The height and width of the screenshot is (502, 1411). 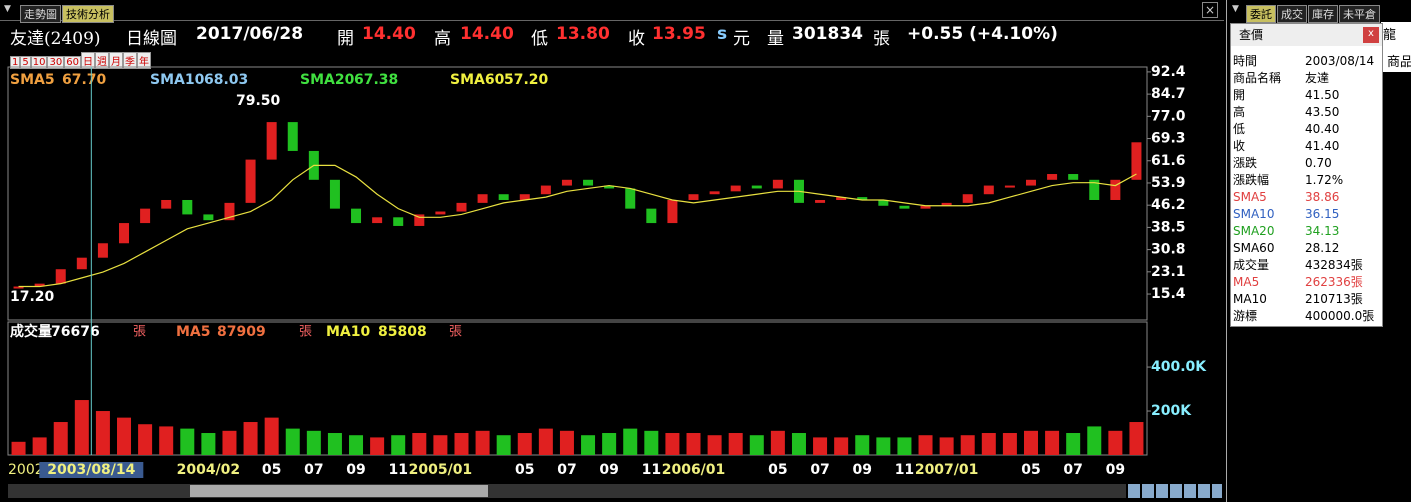 What do you see at coordinates (72, 62) in the screenshot?
I see `period-button: 60` at bounding box center [72, 62].